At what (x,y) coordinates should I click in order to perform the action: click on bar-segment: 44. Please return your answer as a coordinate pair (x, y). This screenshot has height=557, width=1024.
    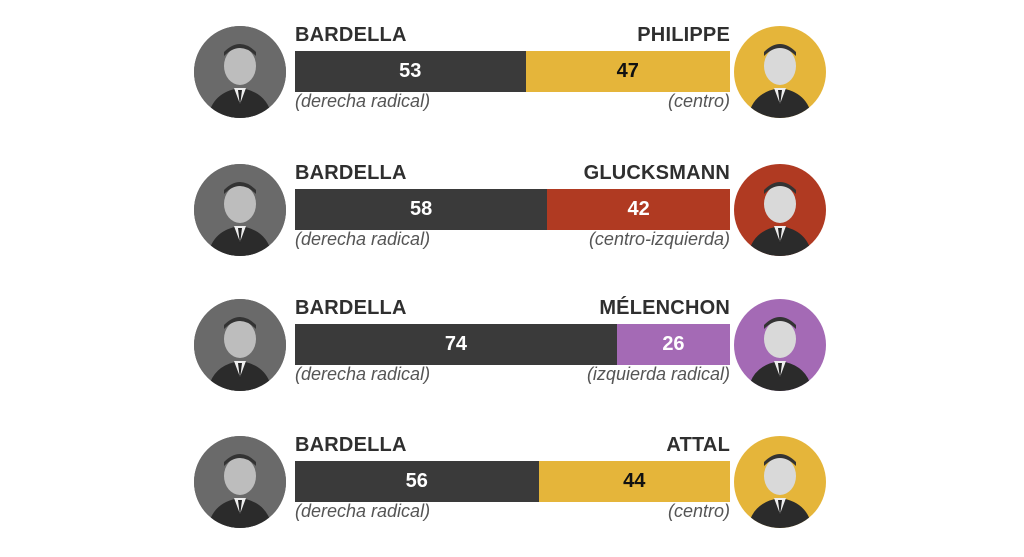
    Looking at the image, I should click on (634, 481).